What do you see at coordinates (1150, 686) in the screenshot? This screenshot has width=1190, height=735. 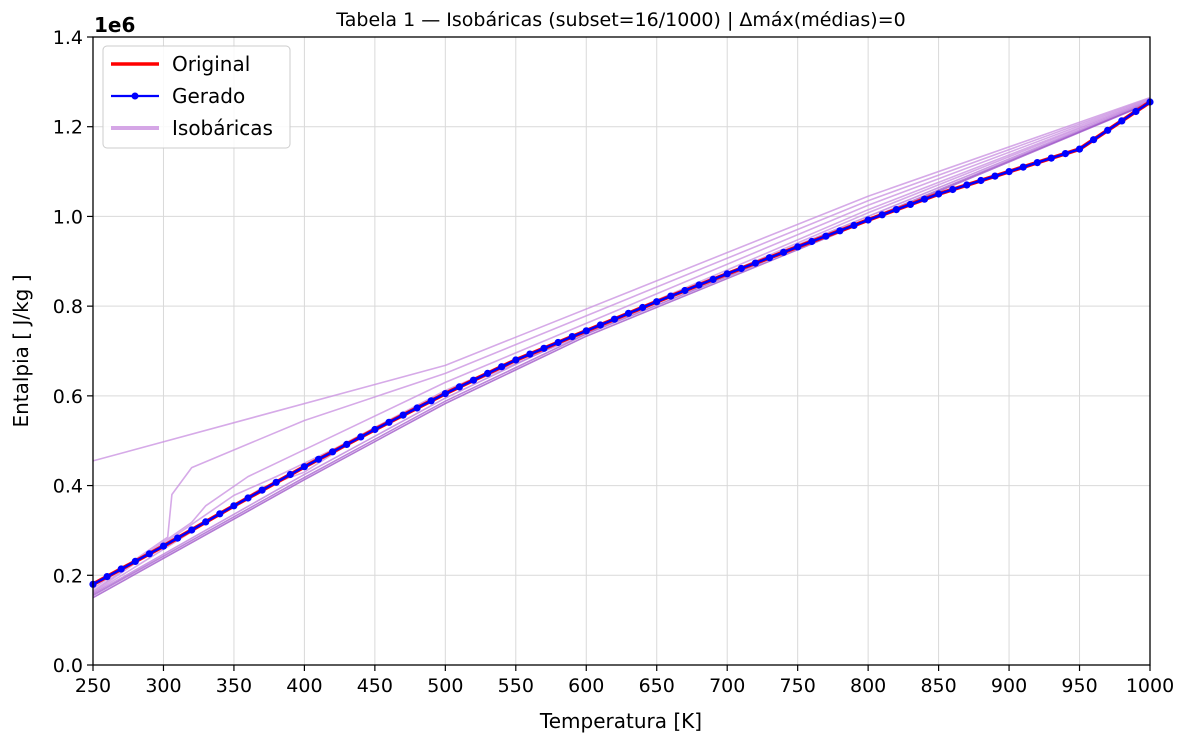 I see `x-tick-label: 1000` at bounding box center [1150, 686].